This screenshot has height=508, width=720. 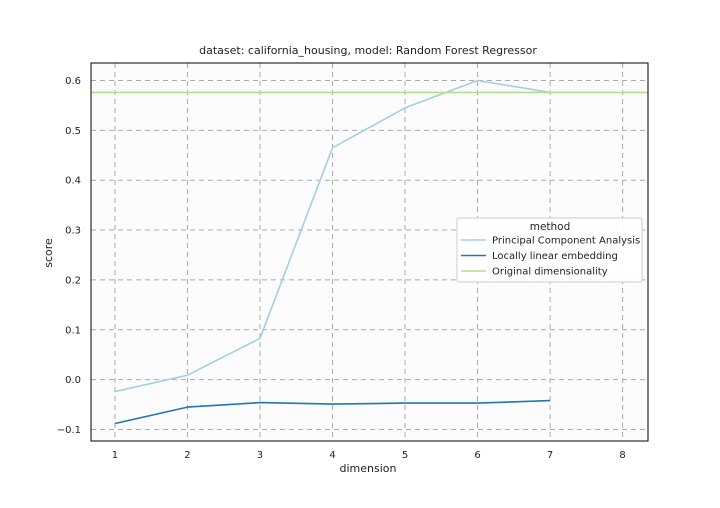 What do you see at coordinates (73, 380) in the screenshot?
I see `y-tick-label: 0.0` at bounding box center [73, 380].